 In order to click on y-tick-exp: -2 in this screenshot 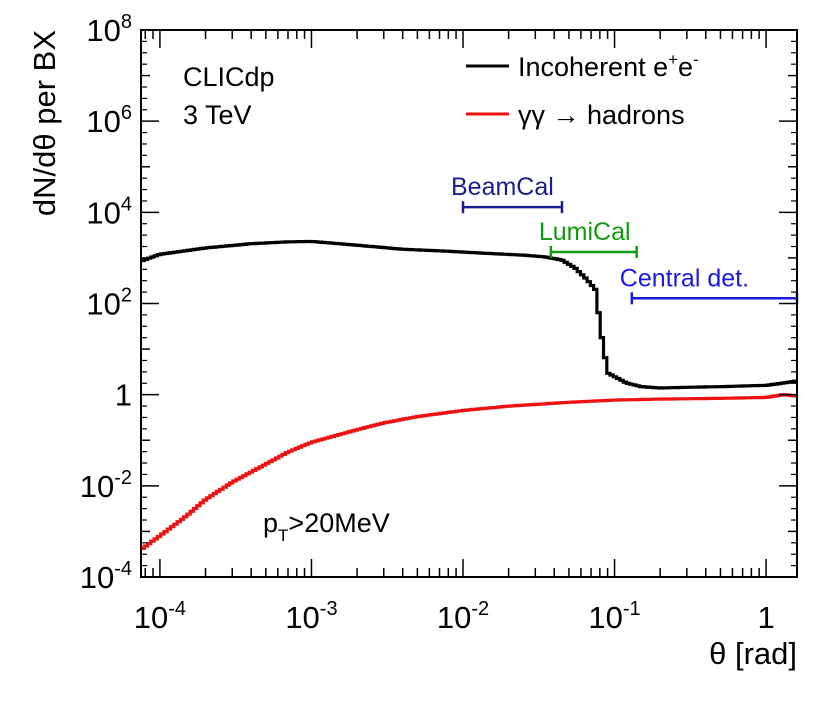, I will do `click(123, 478)`.